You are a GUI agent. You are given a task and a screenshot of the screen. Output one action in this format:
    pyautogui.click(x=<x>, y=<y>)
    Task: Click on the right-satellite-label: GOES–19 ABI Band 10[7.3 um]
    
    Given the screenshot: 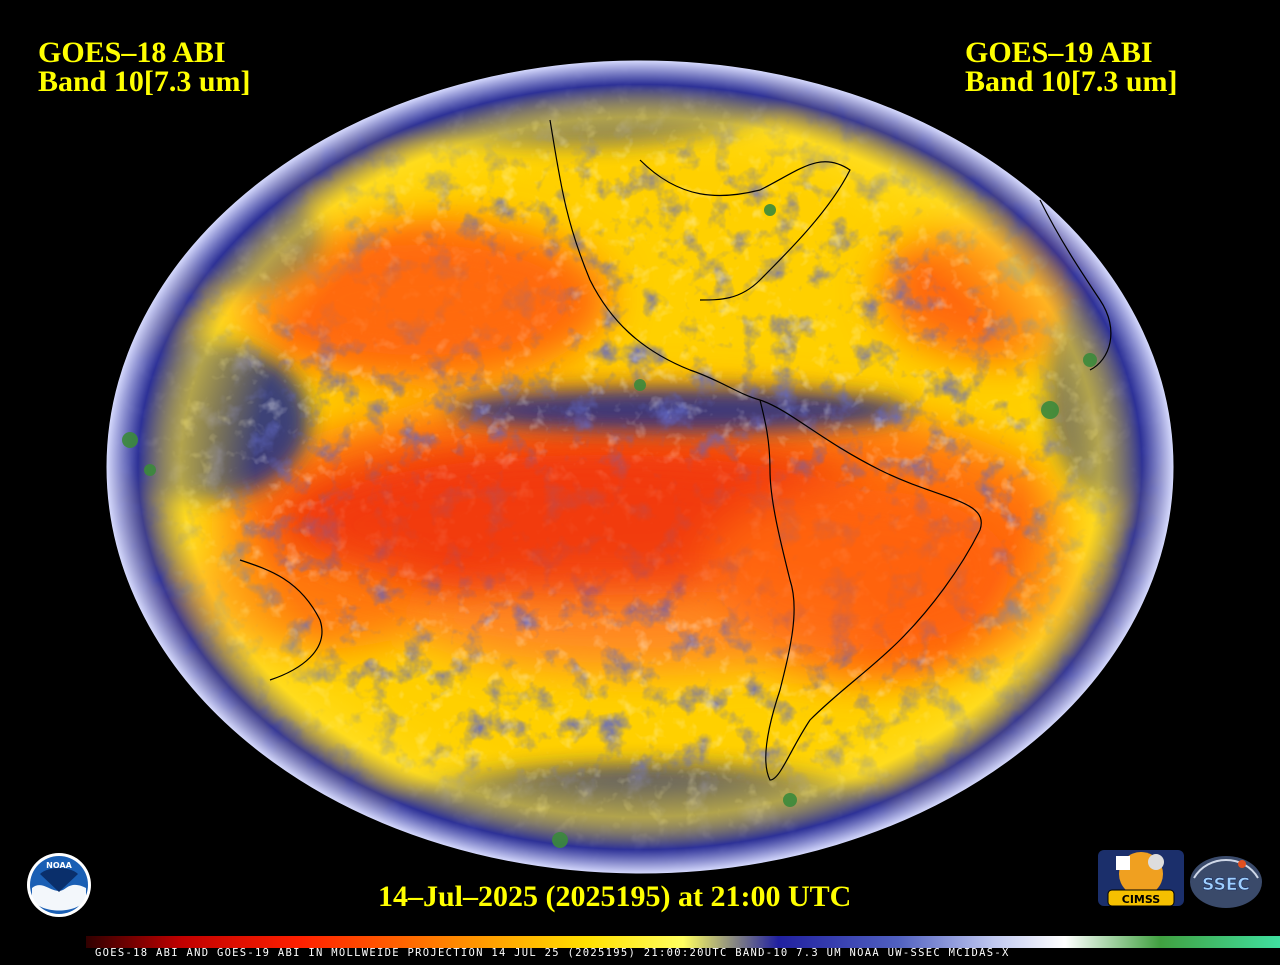 What is the action you would take?
    pyautogui.click(x=1071, y=67)
    